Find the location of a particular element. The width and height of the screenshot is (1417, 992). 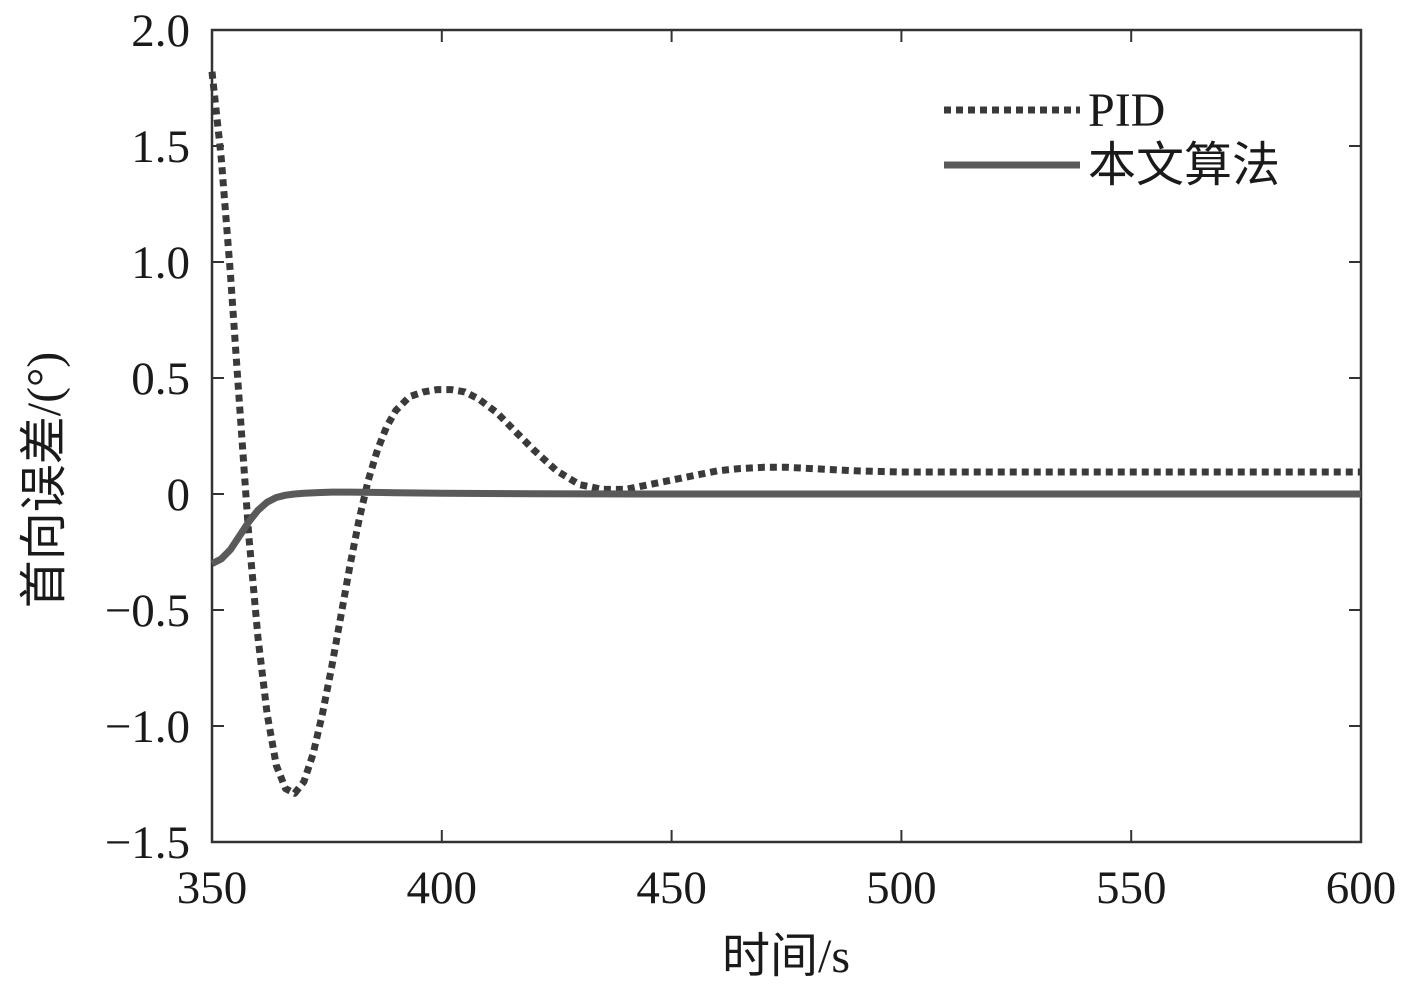

legend-label: PID is located at coordinates (1126, 110).